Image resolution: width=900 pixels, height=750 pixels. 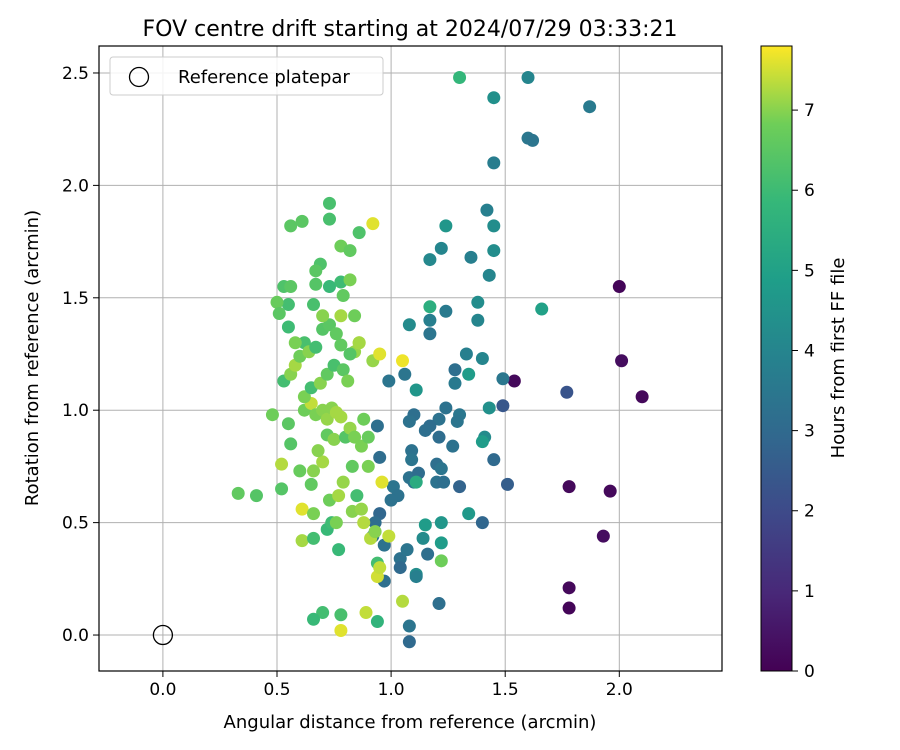 What do you see at coordinates (809, 672) in the screenshot?
I see `colorbar-tick-label: 0` at bounding box center [809, 672].